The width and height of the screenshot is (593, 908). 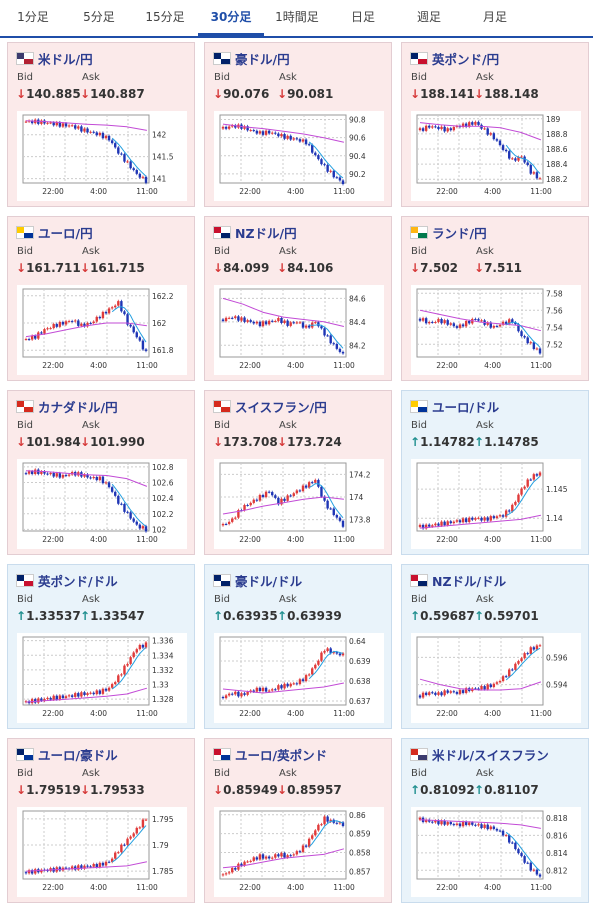 I want to click on mini-chart: 1.145 1.14 22:00 4:00 11:00, so click(x=496, y=504).